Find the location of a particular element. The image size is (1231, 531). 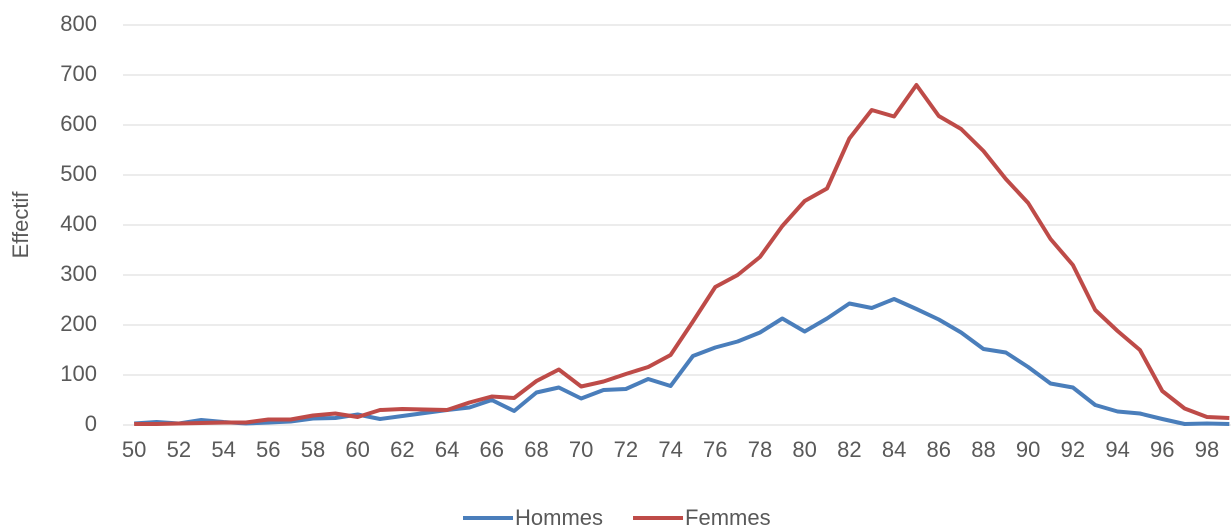

y-tick-label: 400 is located at coordinates (78, 223).